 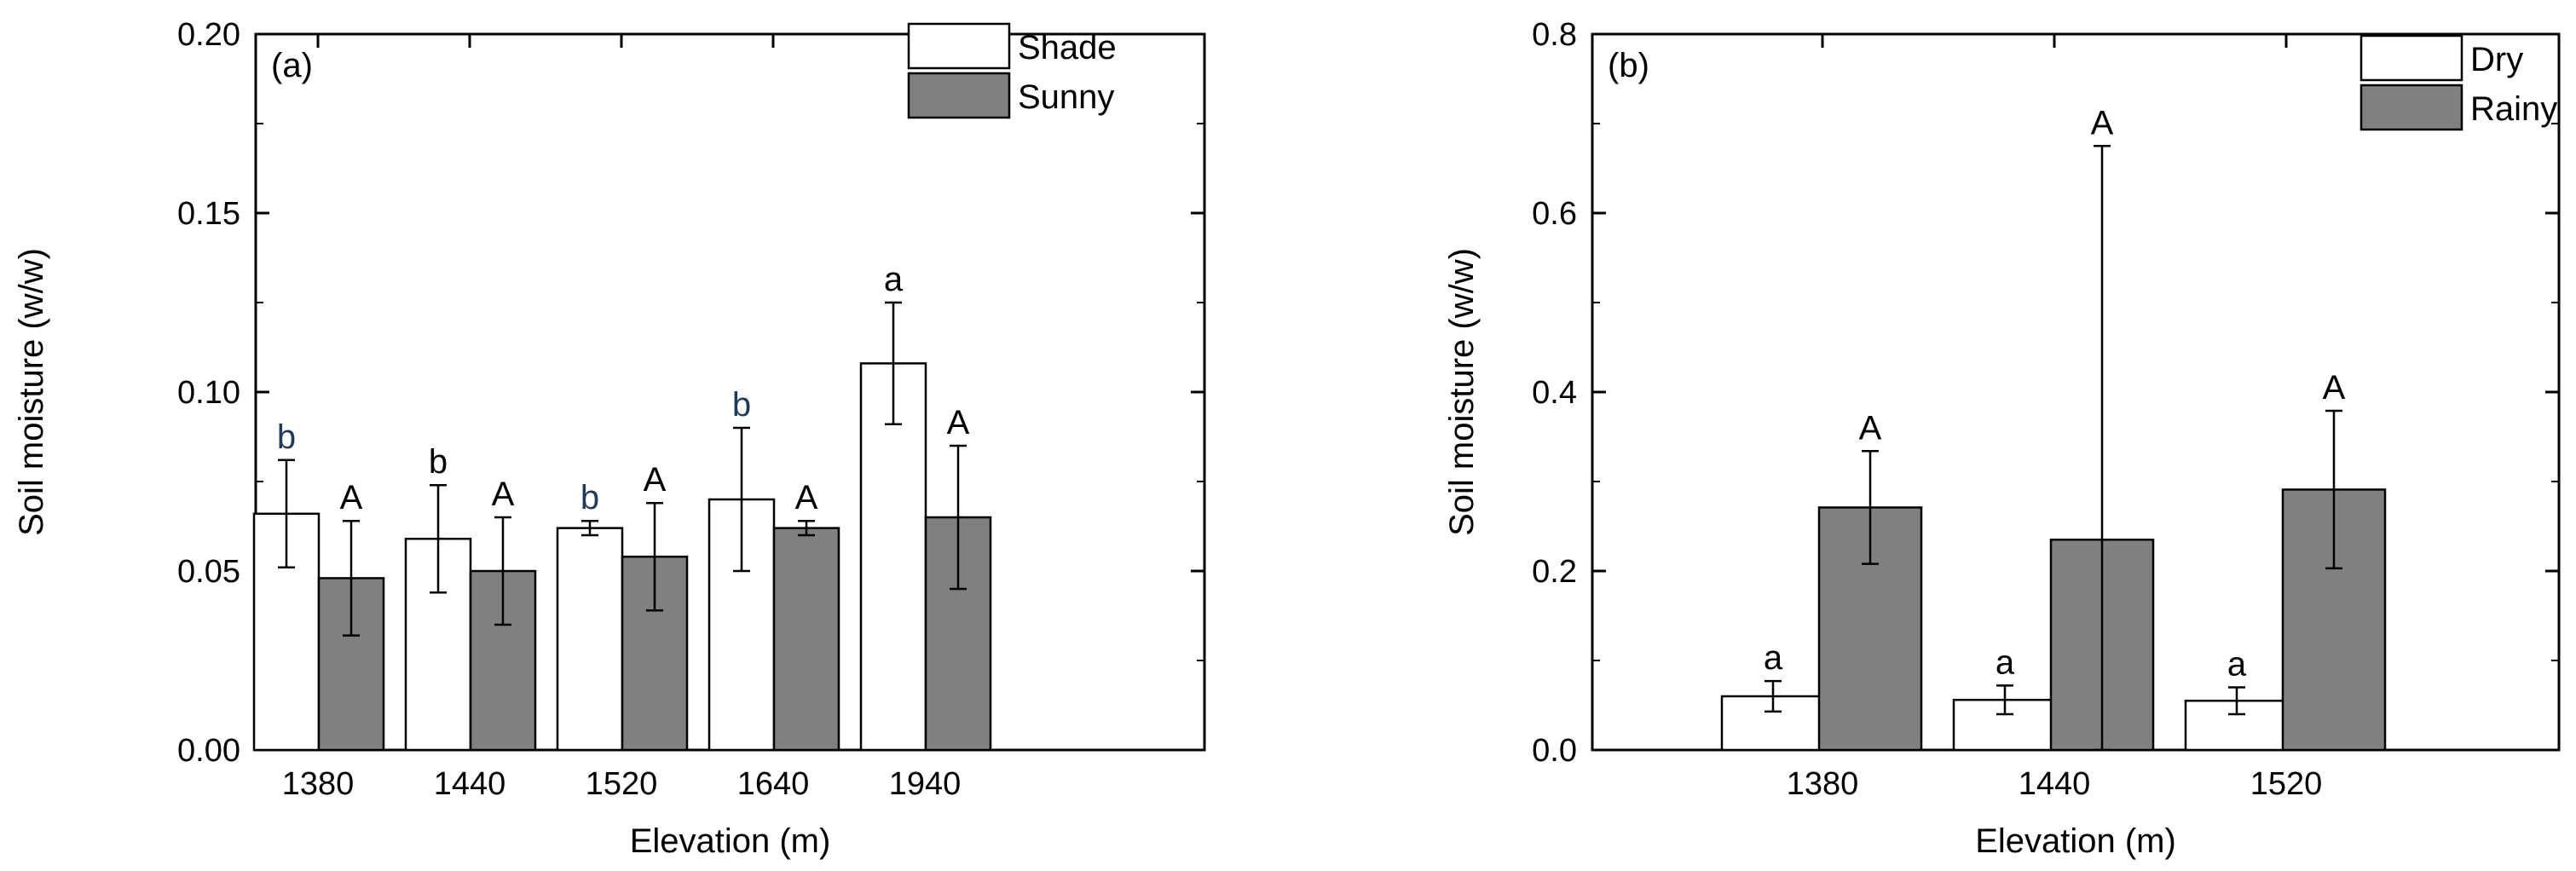 What do you see at coordinates (1554, 572) in the screenshot?
I see `y-tick-label: 0.2` at bounding box center [1554, 572].